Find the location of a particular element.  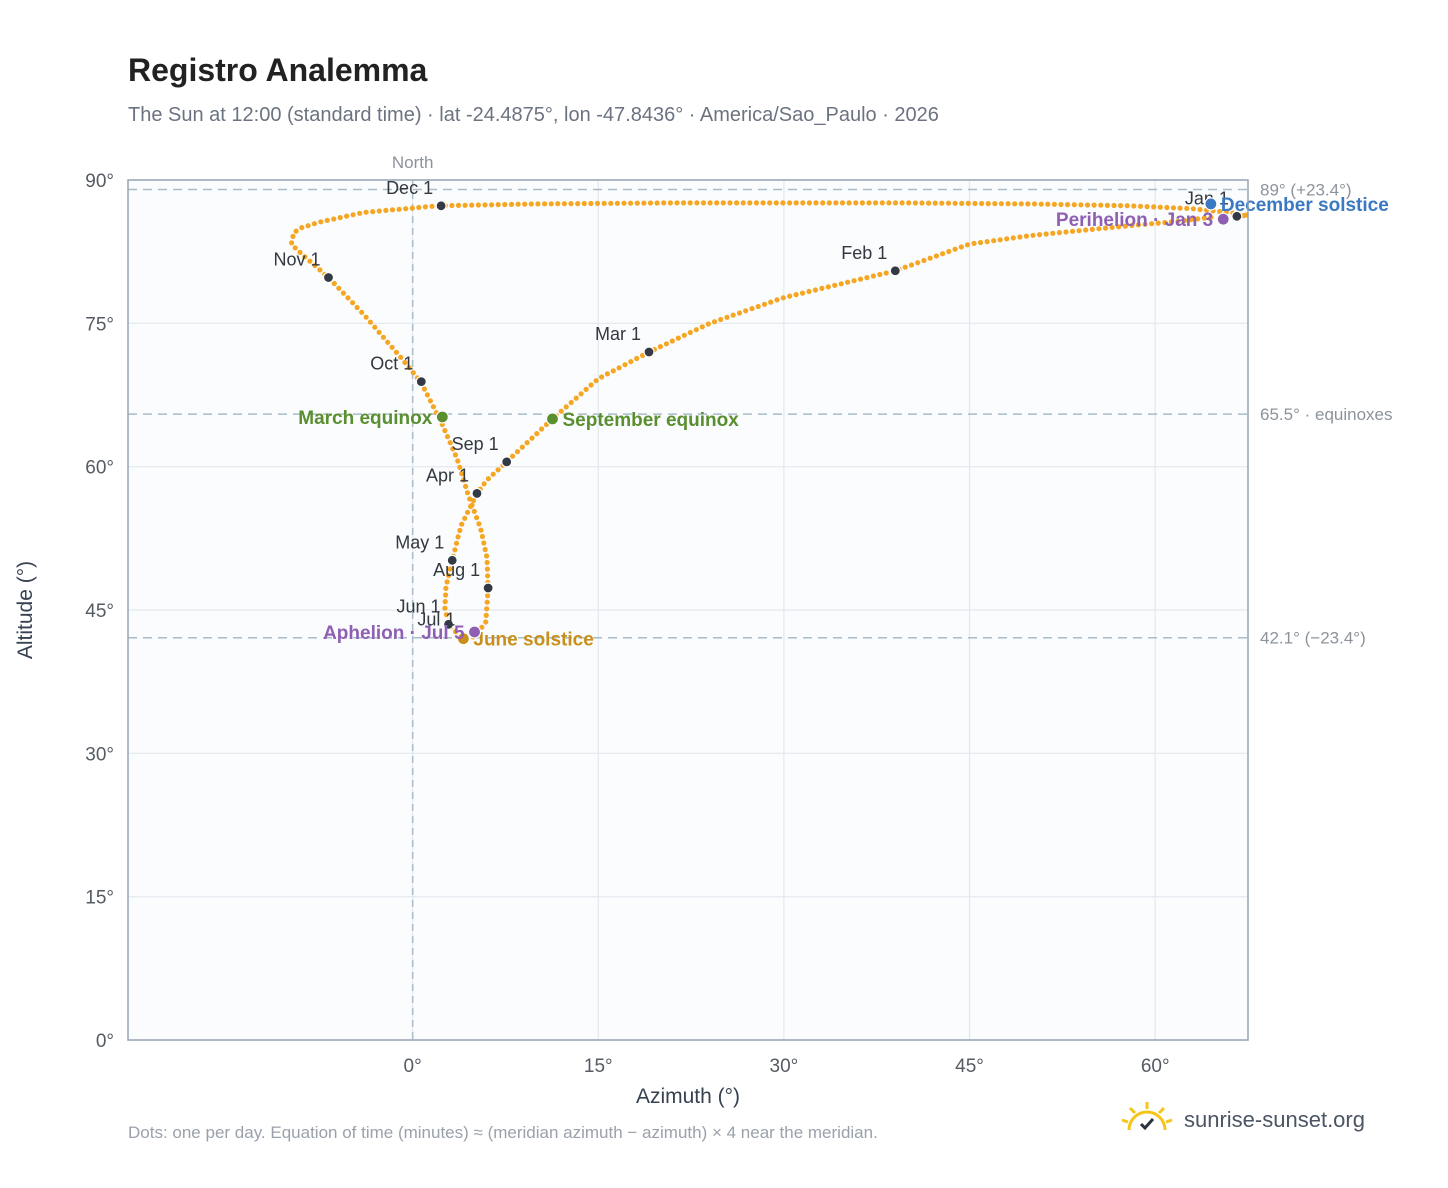

x-axis-title: Azimuth (°) is located at coordinates (688, 1096).